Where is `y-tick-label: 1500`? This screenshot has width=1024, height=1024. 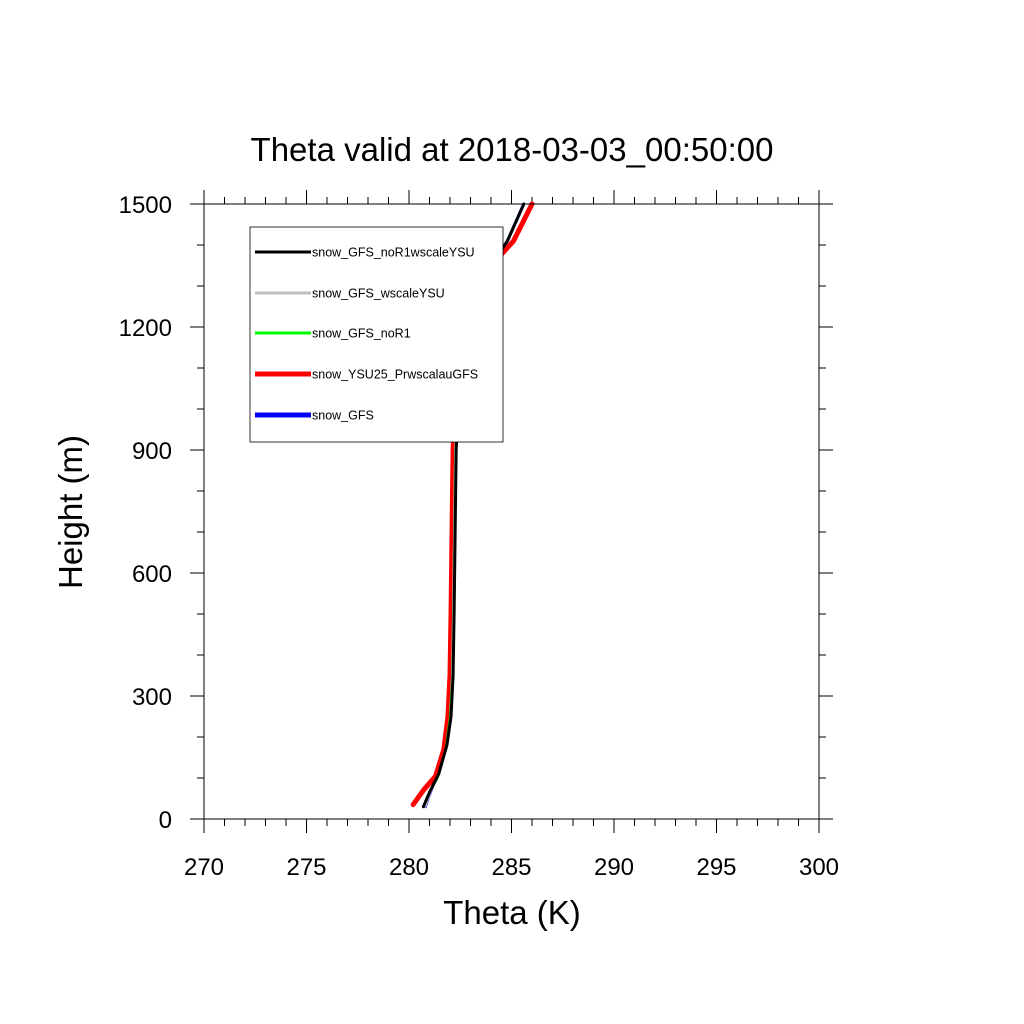 y-tick-label: 1500 is located at coordinates (145, 205).